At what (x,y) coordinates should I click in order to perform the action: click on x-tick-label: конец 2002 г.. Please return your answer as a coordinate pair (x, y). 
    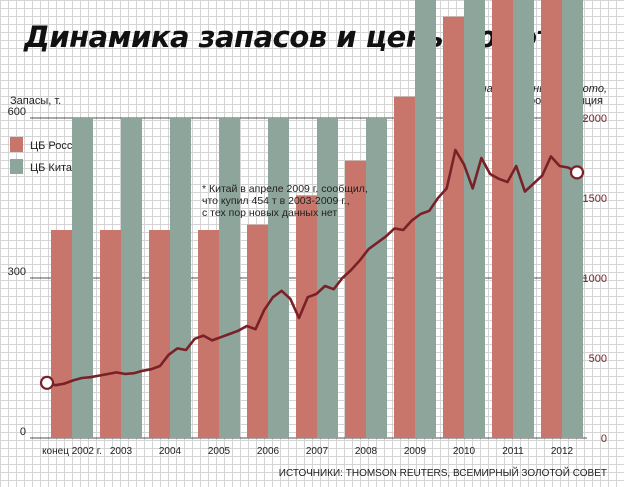
    Looking at the image, I should click on (72, 451).